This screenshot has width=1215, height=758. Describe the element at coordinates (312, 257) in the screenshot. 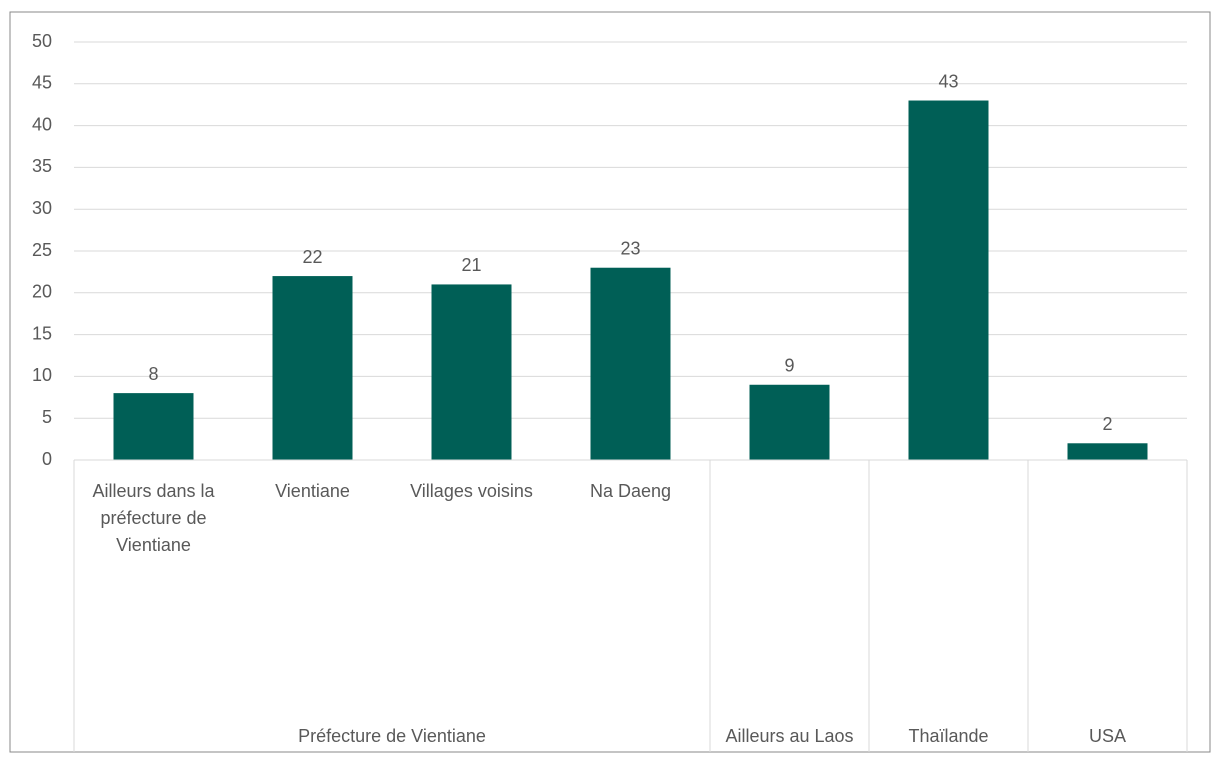

I see `value-label: 22` at that location.